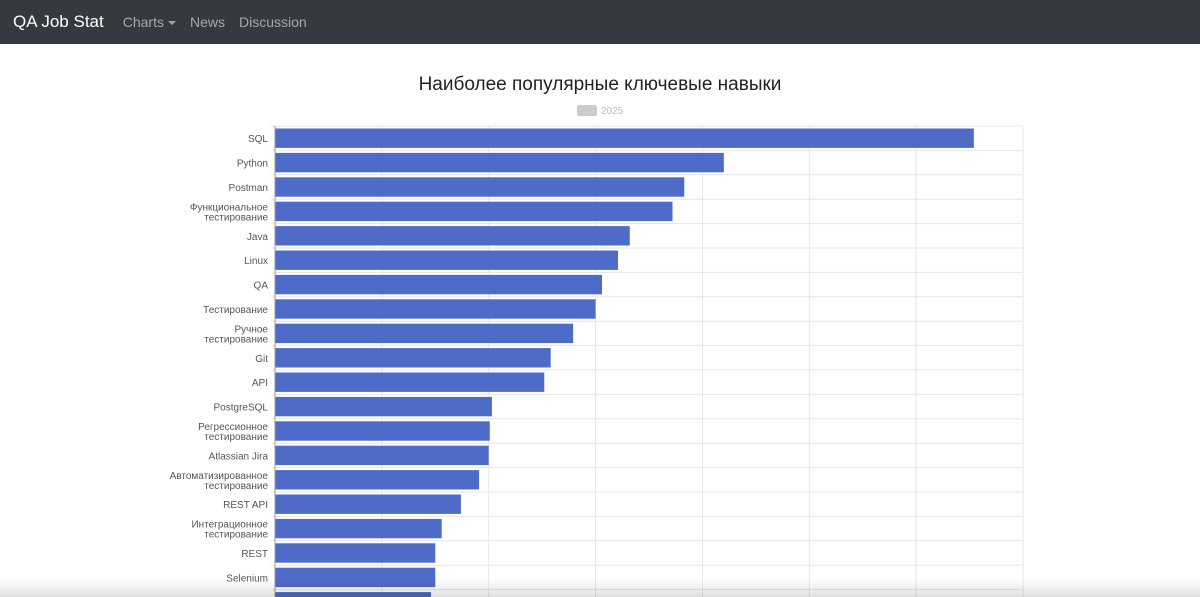  I want to click on nav-charts-label: Charts, so click(143, 22).